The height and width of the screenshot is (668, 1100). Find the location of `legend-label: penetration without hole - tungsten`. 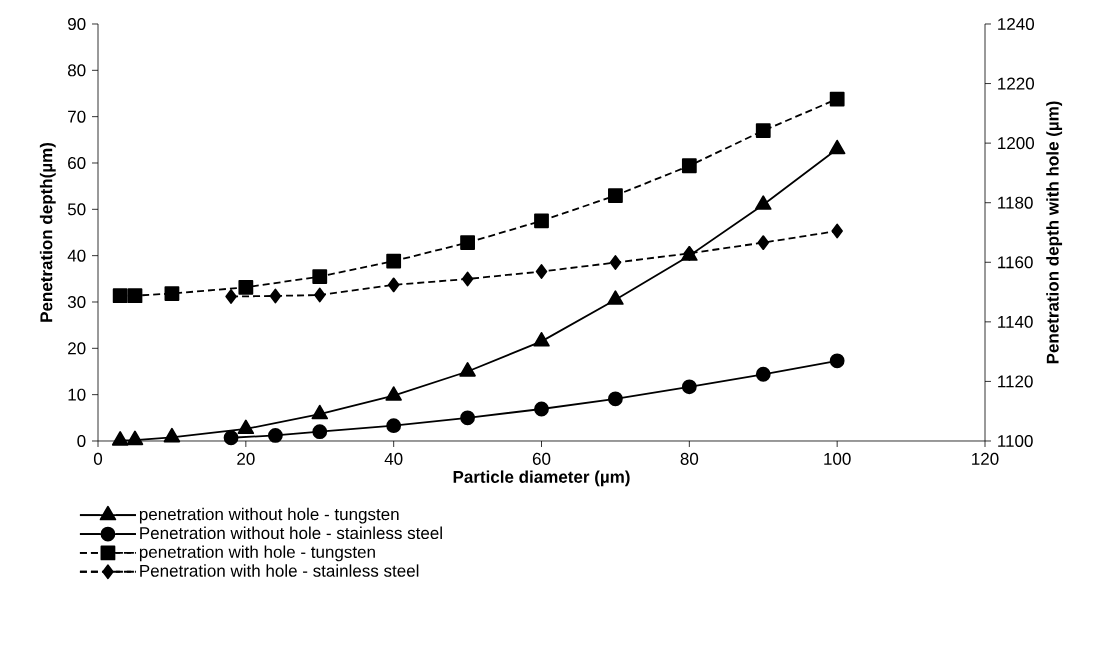

legend-label: penetration without hole - tungsten is located at coordinates (269, 515).